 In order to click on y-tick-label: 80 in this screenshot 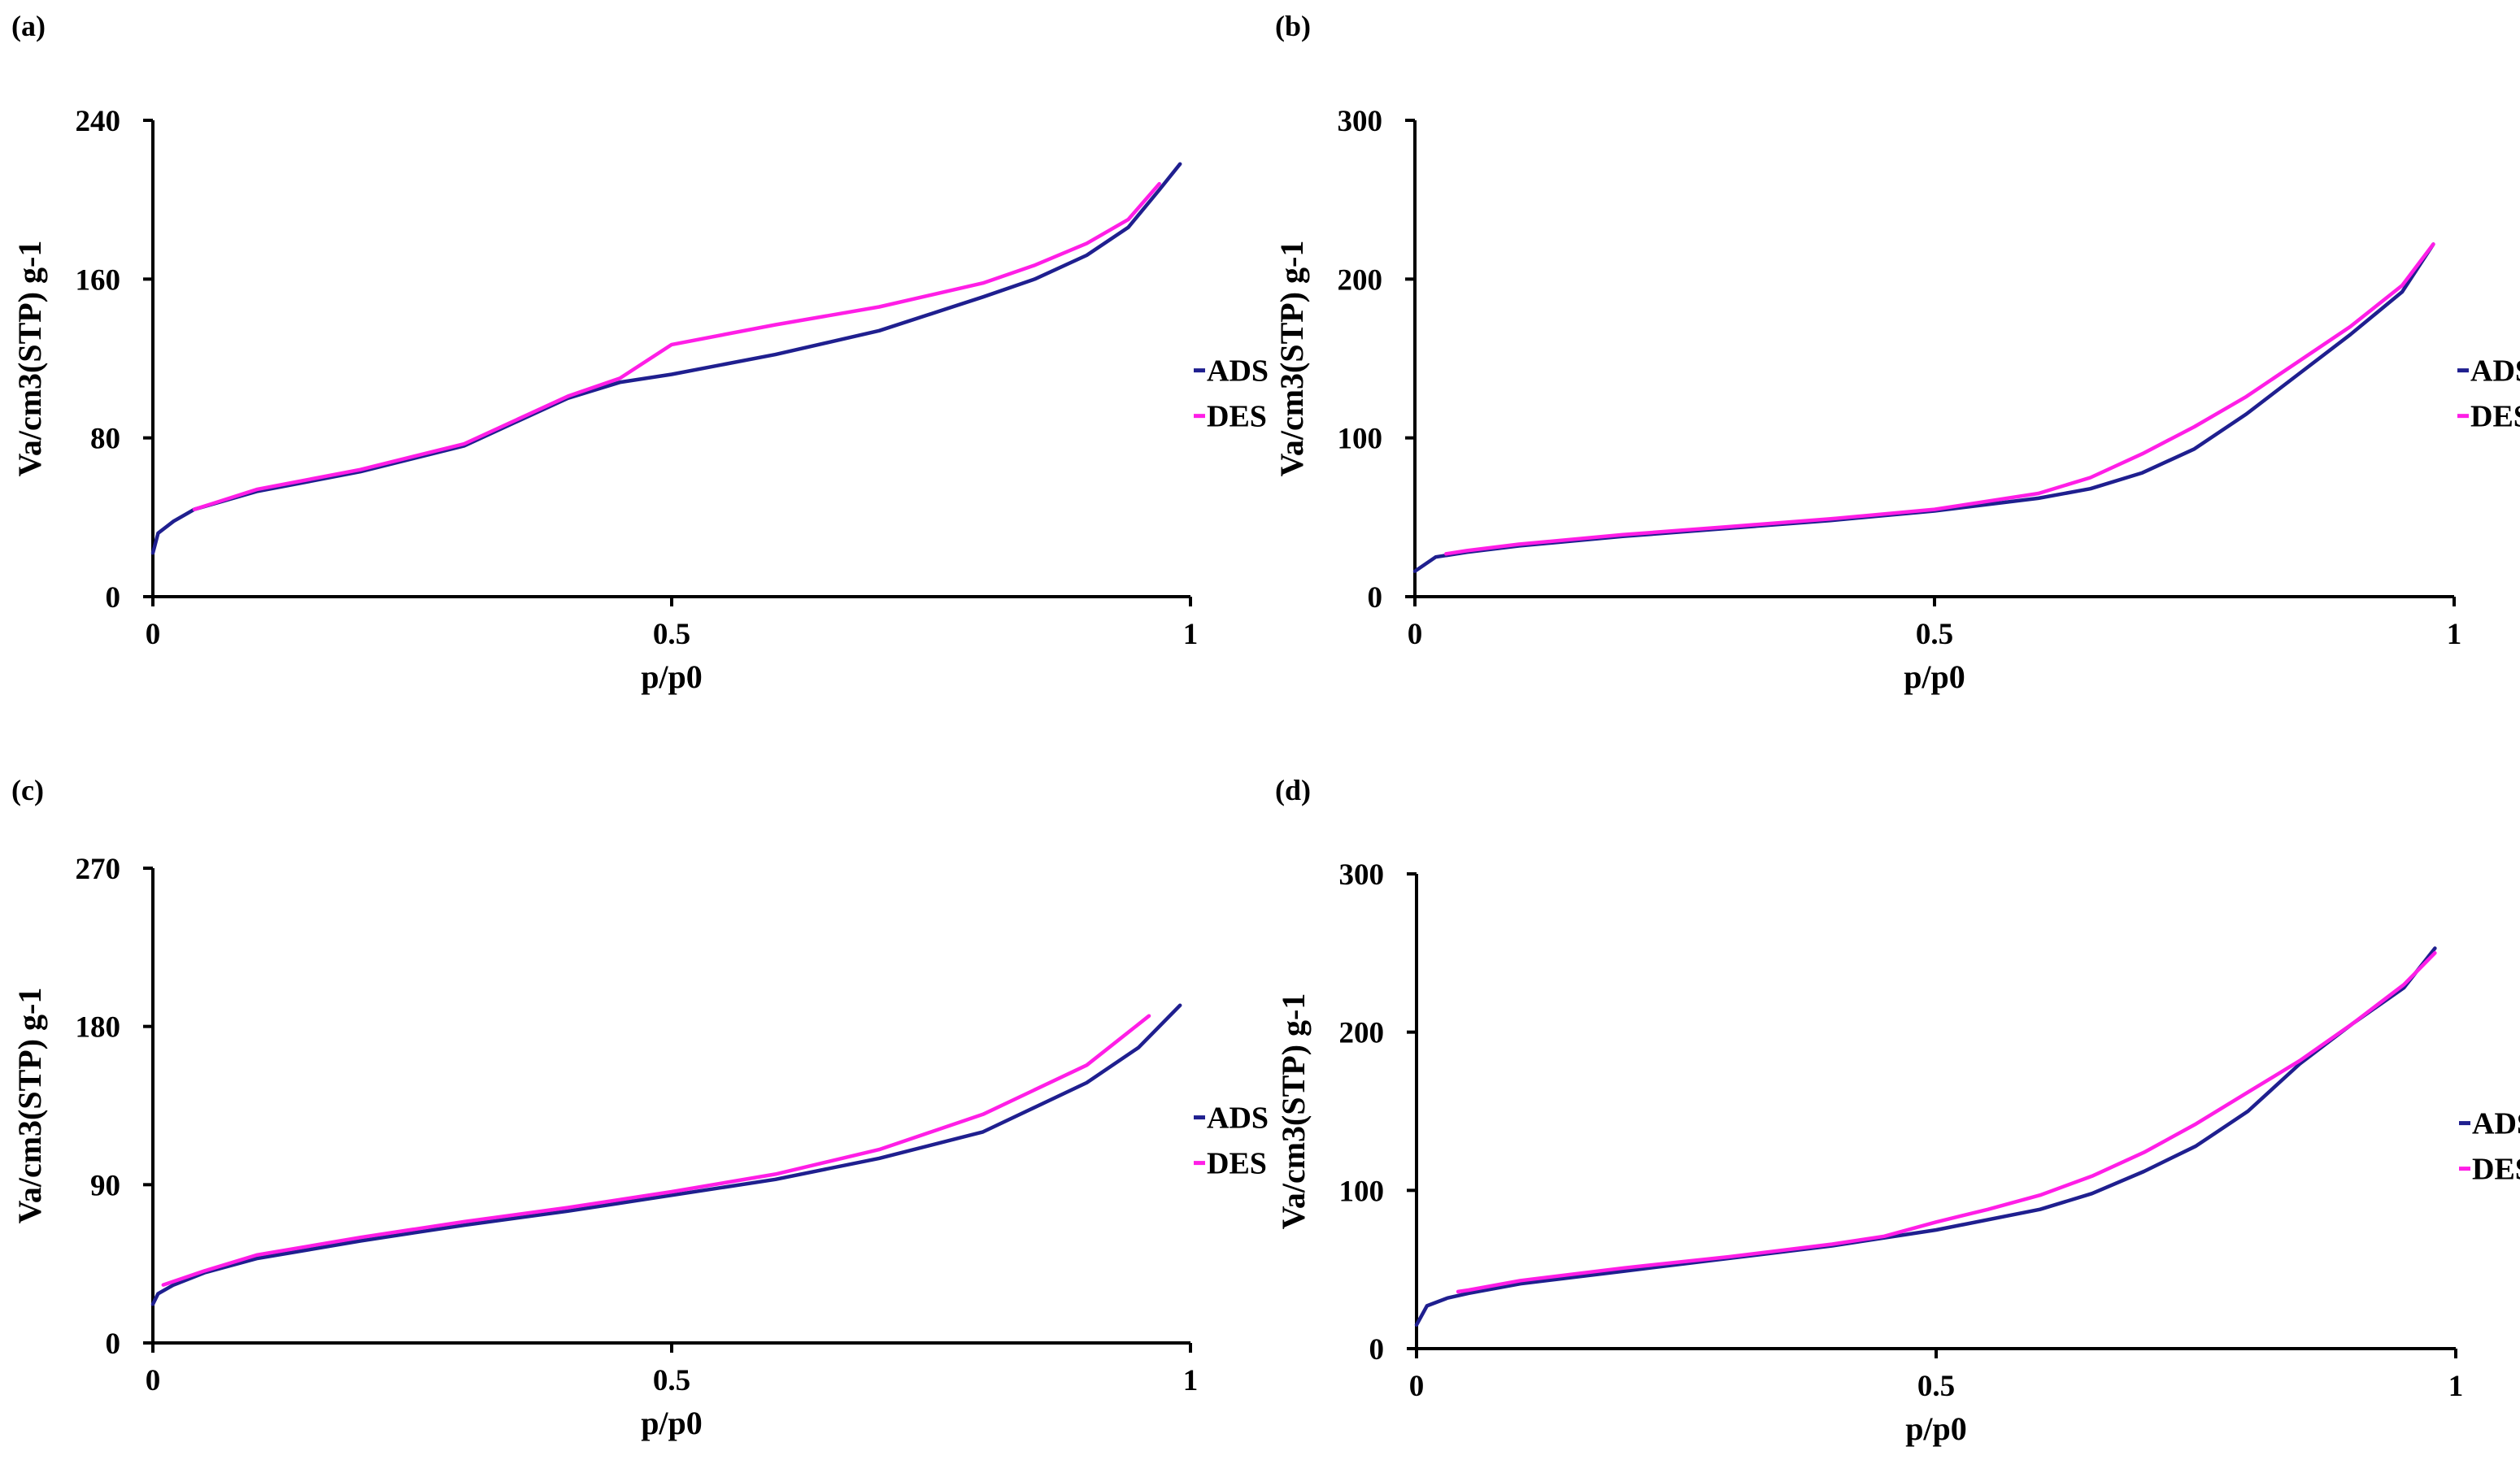, I will do `click(105, 439)`.